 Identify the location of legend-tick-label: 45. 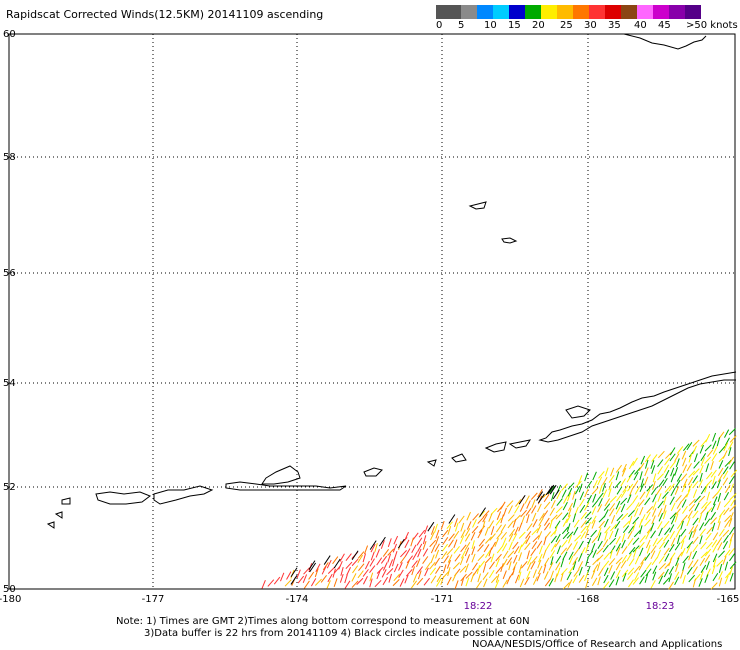
(664, 25).